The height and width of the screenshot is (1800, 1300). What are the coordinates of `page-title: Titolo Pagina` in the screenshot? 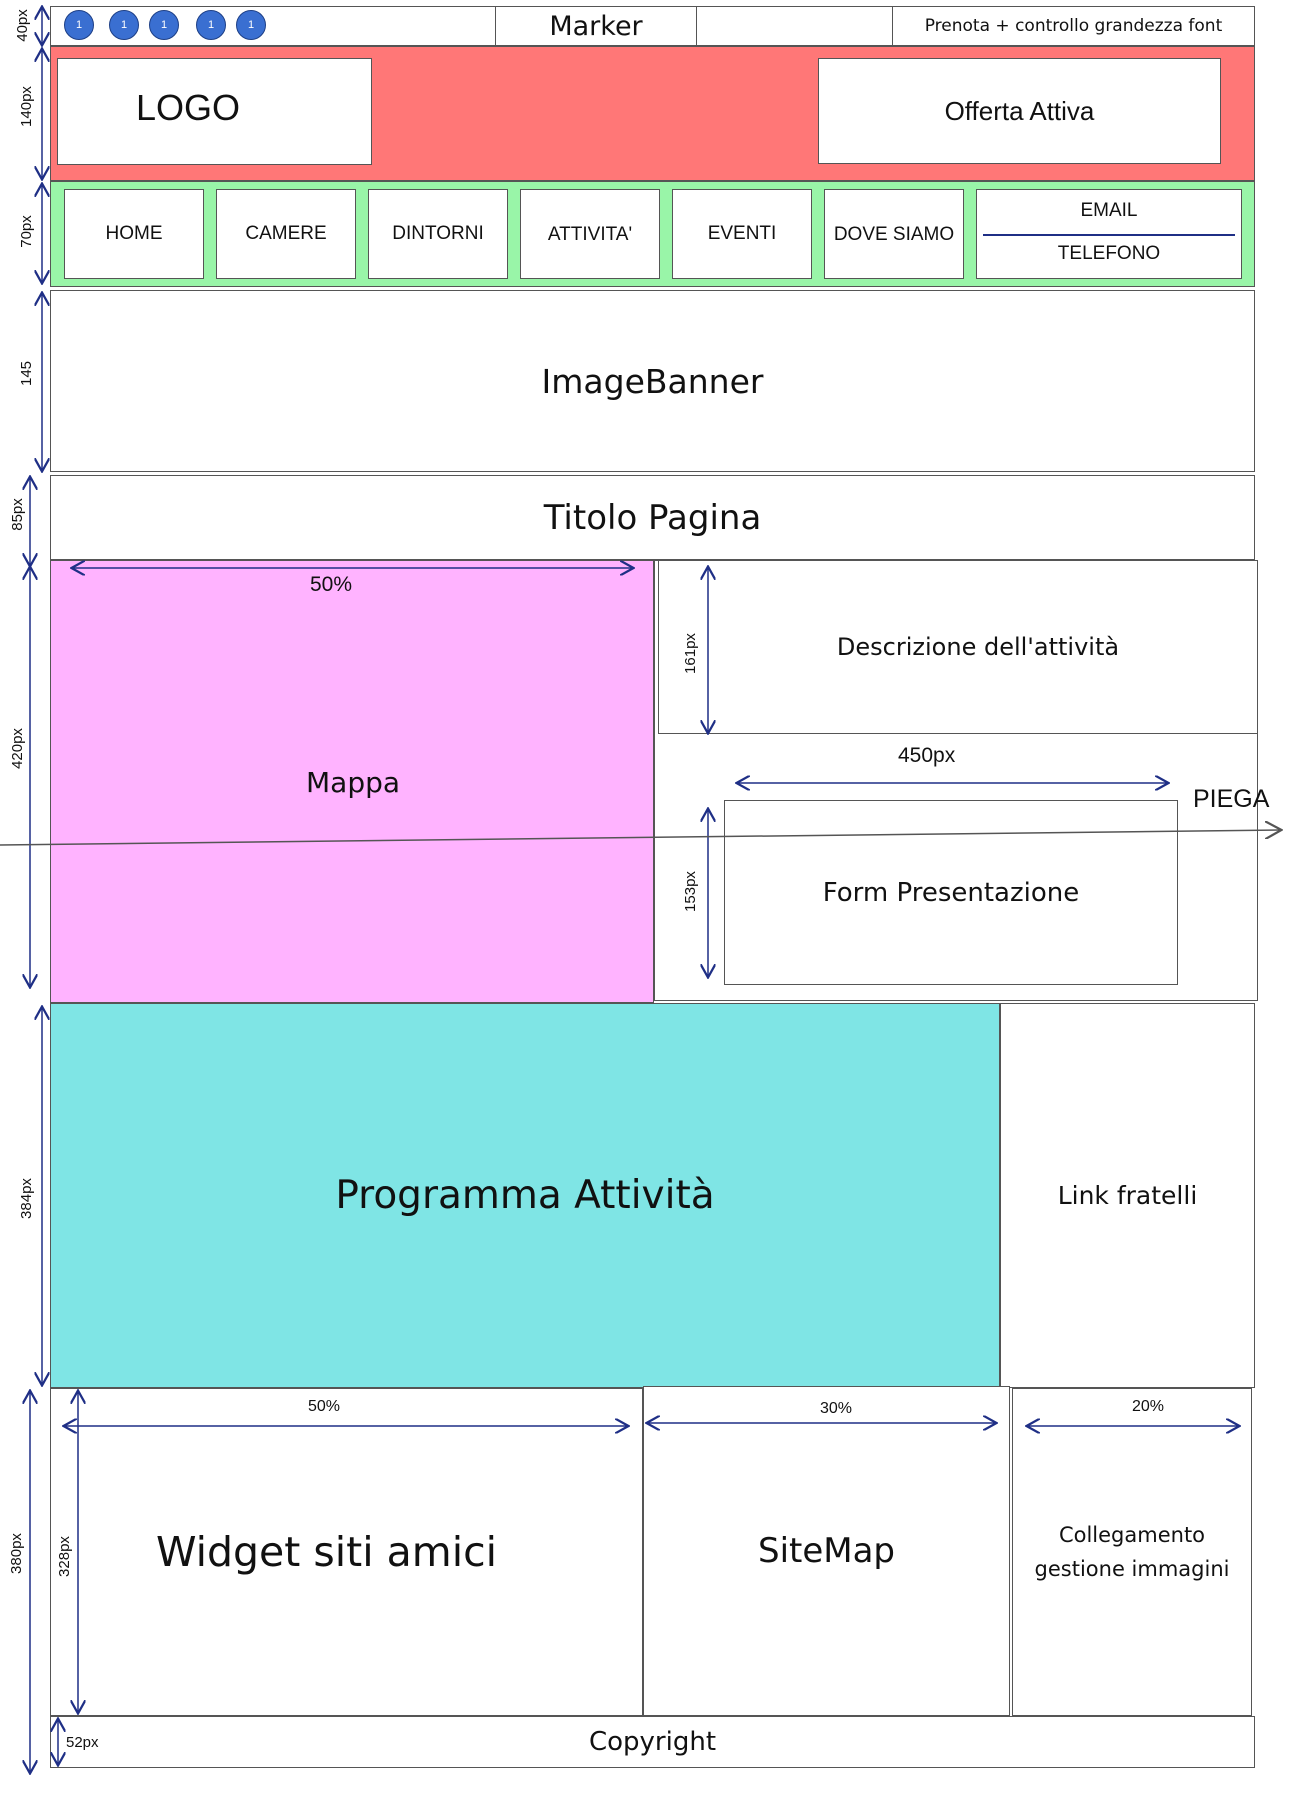 It's located at (652, 517).